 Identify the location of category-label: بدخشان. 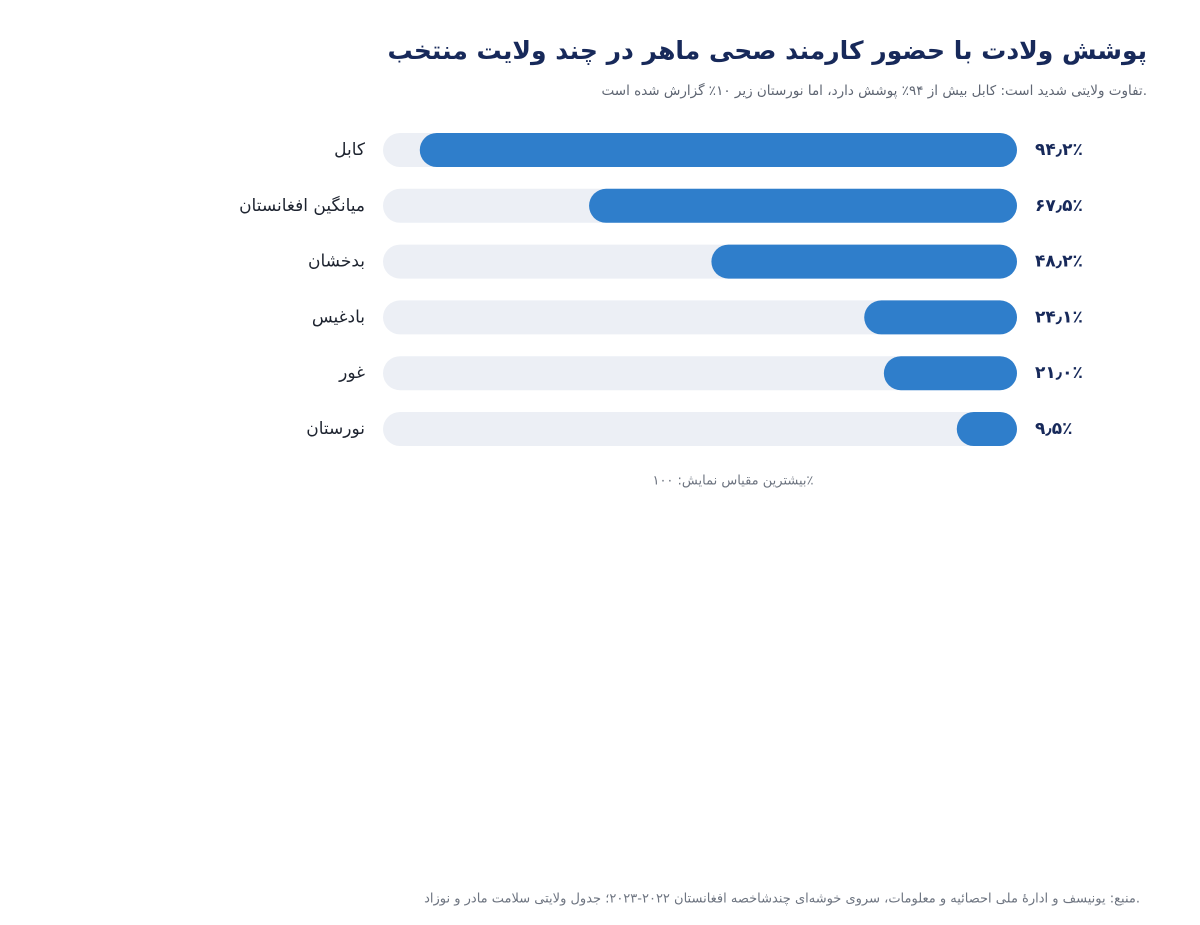
(336, 262).